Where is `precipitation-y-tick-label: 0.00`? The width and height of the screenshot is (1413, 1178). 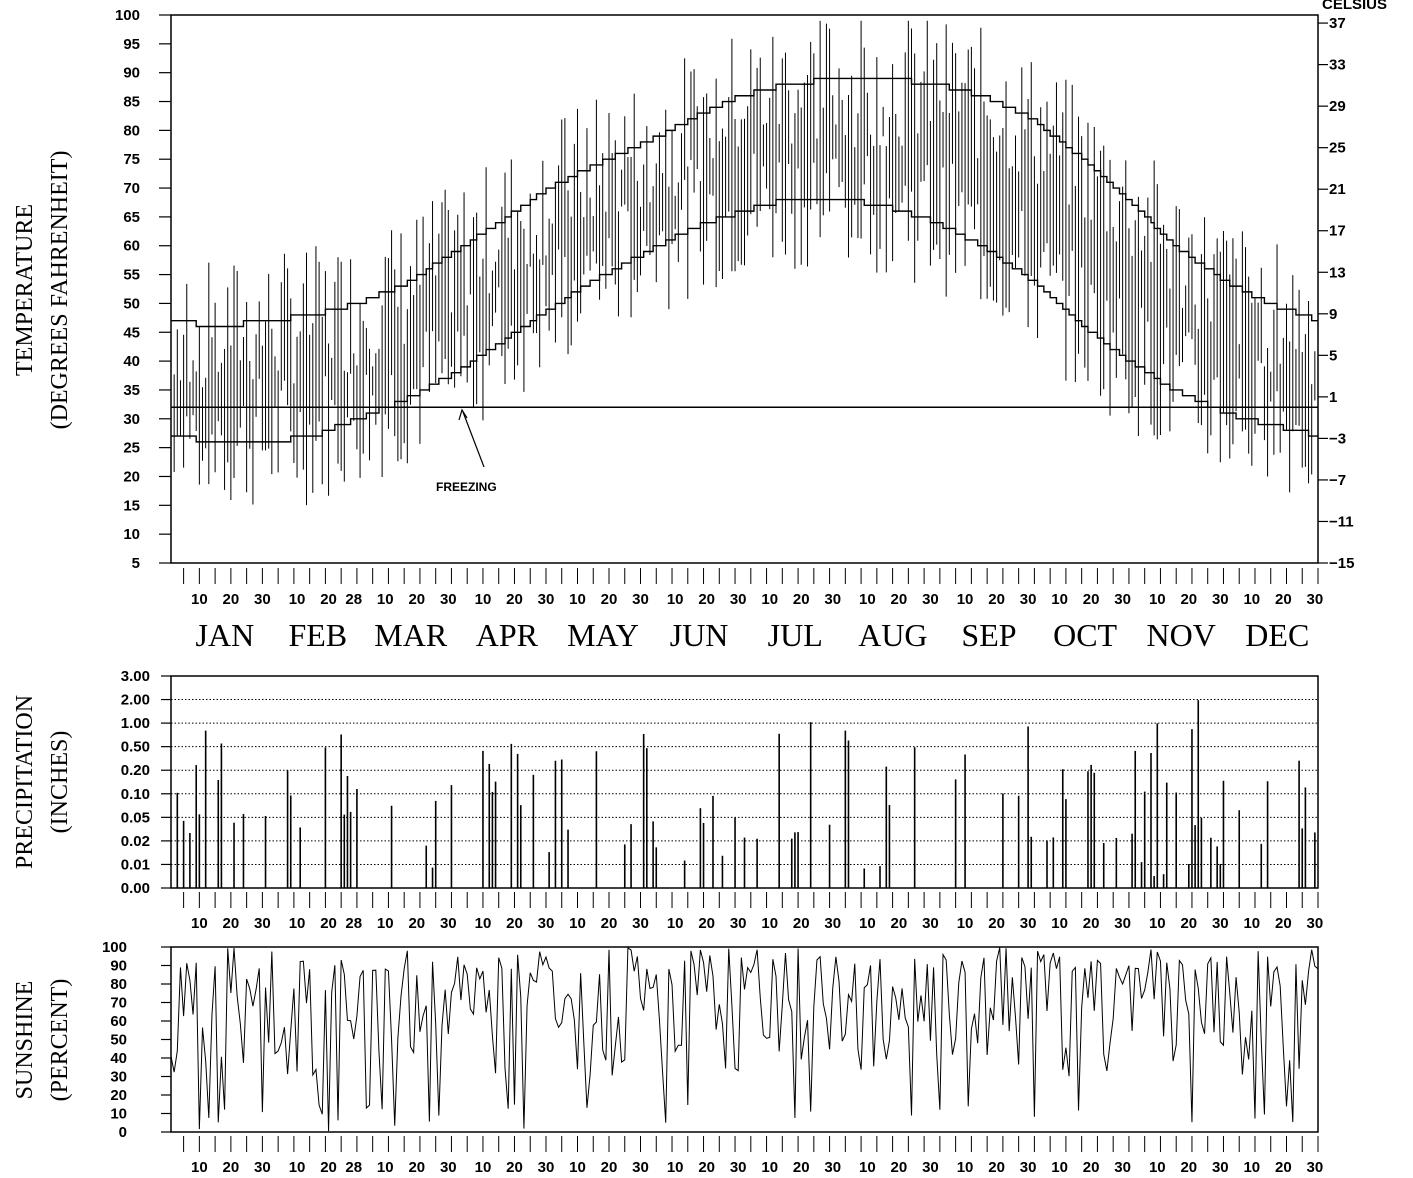 precipitation-y-tick-label: 0.00 is located at coordinates (135, 888).